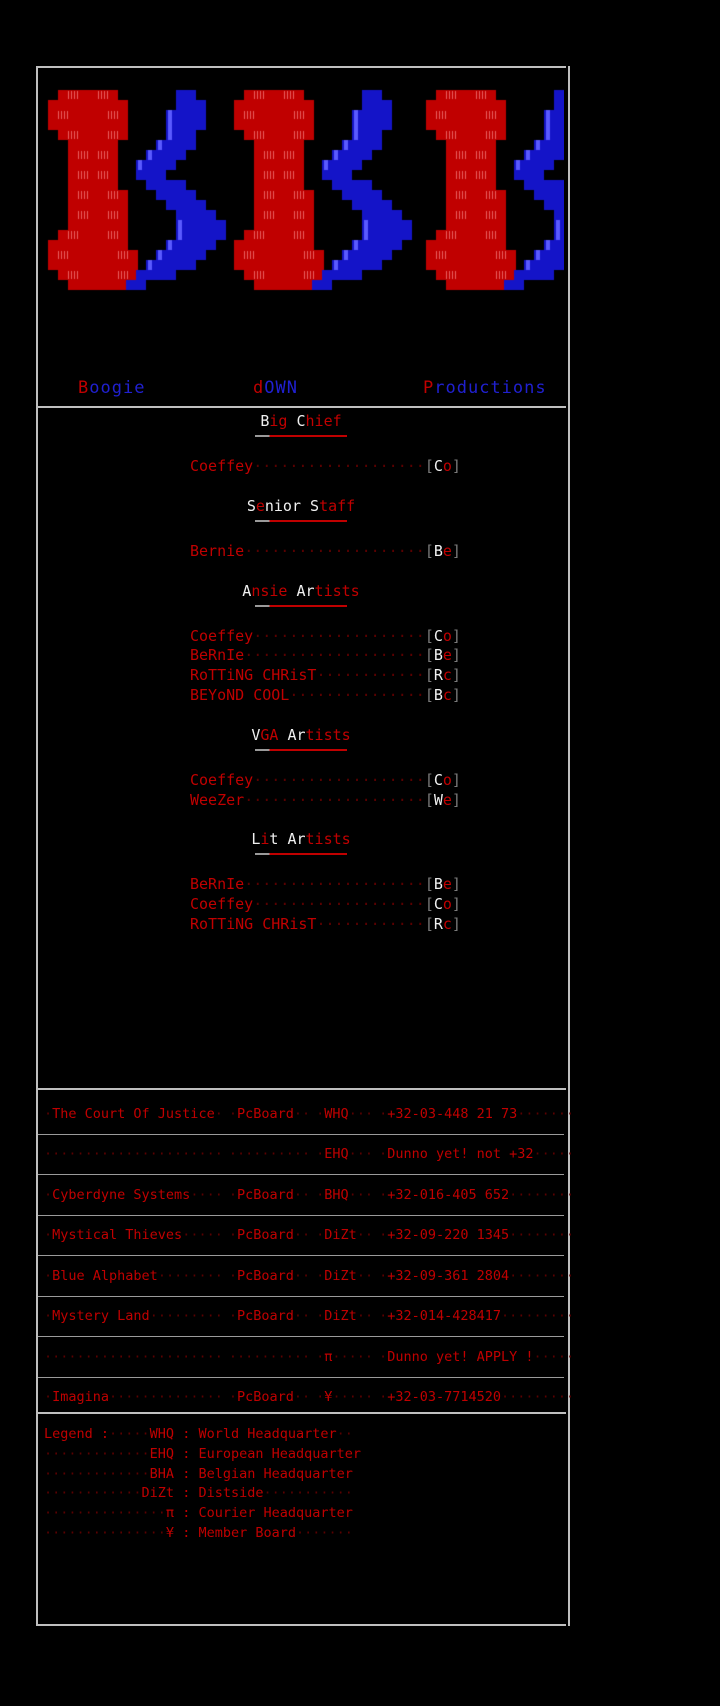  Describe the element at coordinates (447, 550) in the screenshot. I see `tag-suffix: e` at that location.